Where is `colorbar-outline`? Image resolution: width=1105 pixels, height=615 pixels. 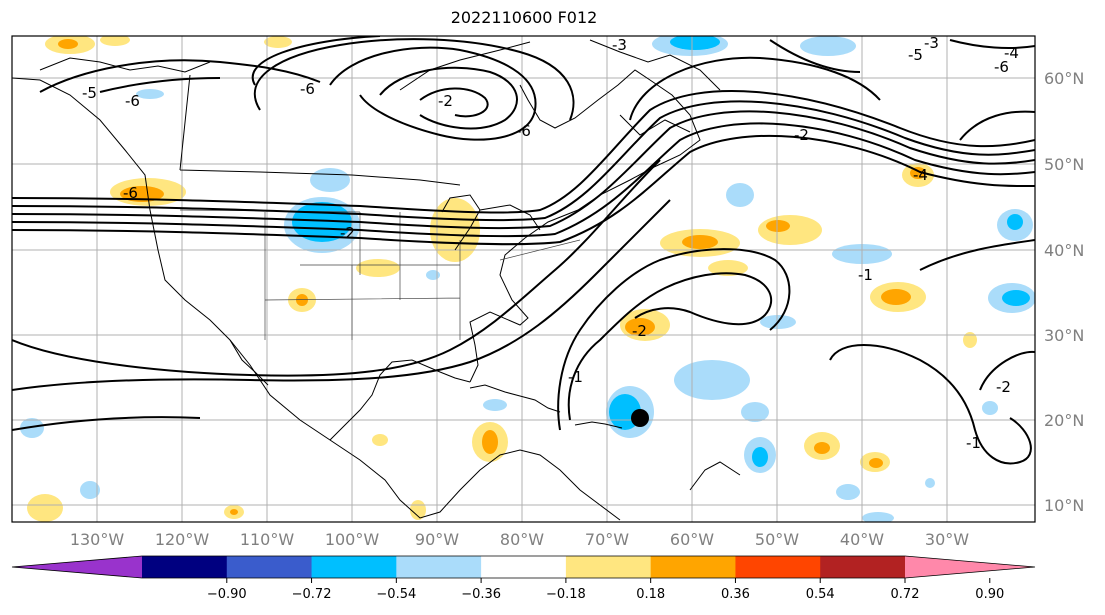
colorbar-outline is located at coordinates (523, 567).